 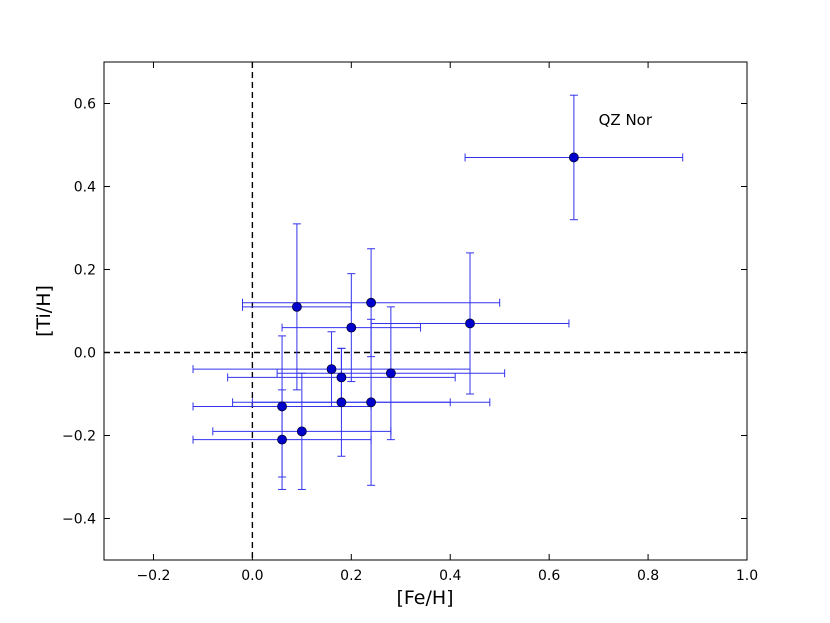 What do you see at coordinates (79, 437) in the screenshot?
I see `y-tick-label: −0.2` at bounding box center [79, 437].